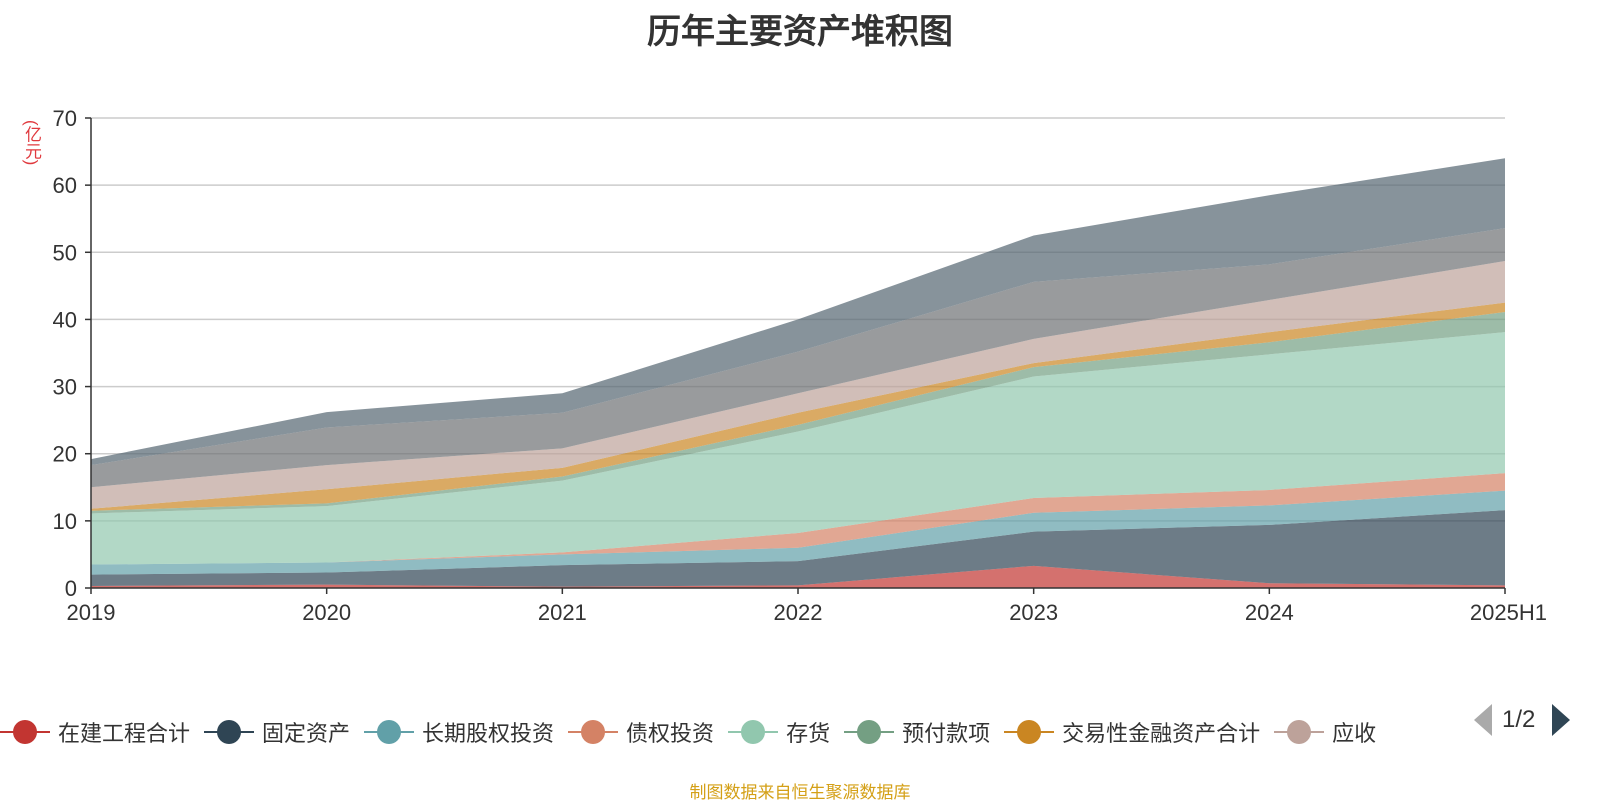  Describe the element at coordinates (1561, 720) in the screenshot. I see `legend-next-page-arrow-icon` at that location.